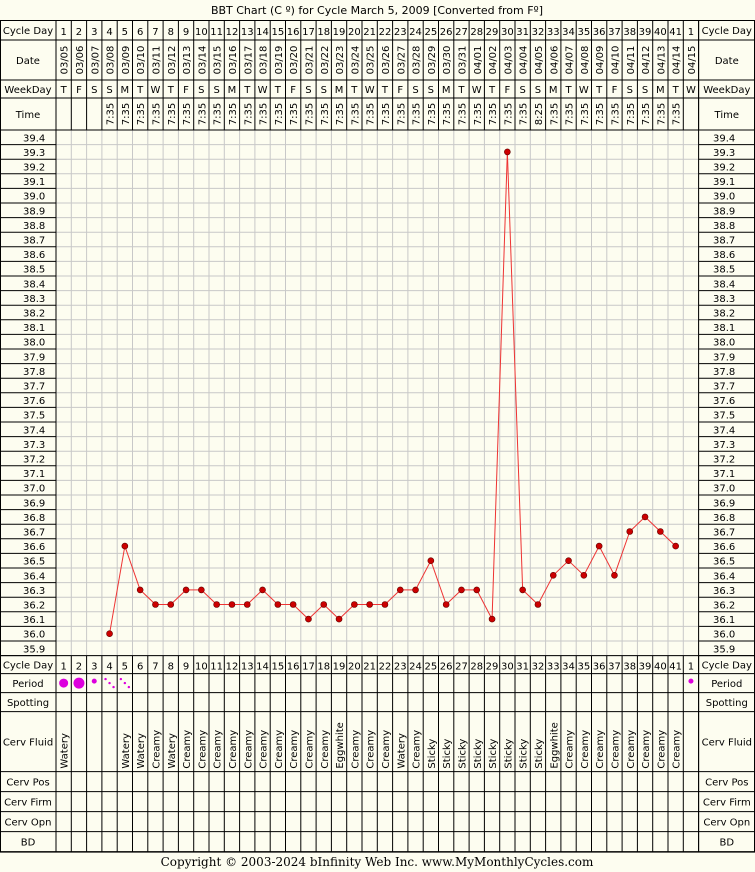 This screenshot has height=872, width=755. I want to click on cycle-day-cell-bottom: 40, so click(660, 667).